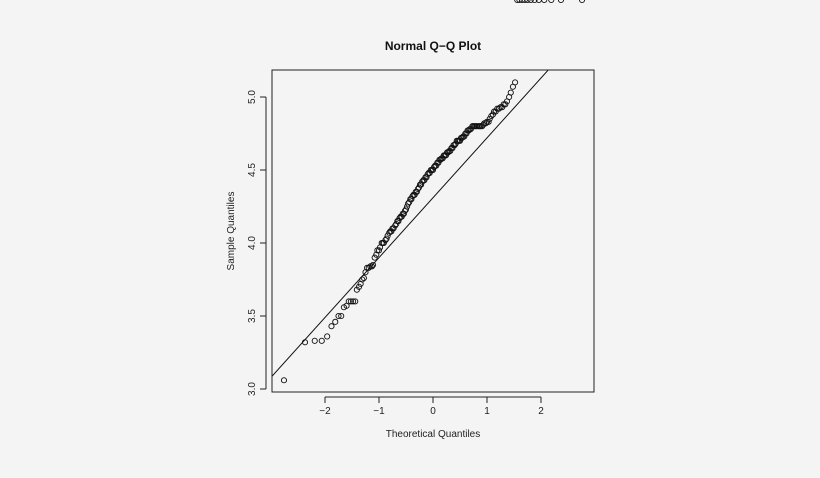 This screenshot has height=478, width=820. What do you see at coordinates (541, 411) in the screenshot?
I see `x-tick-label: 2` at bounding box center [541, 411].